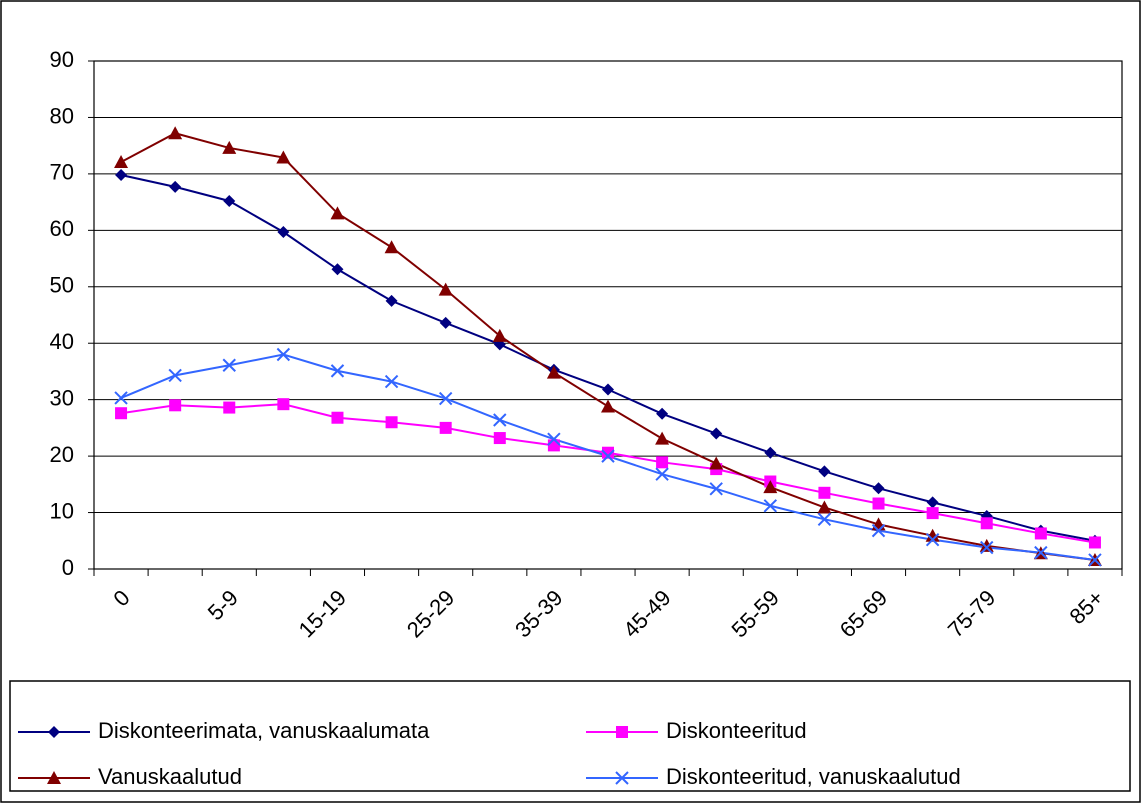 The height and width of the screenshot is (803, 1141). Describe the element at coordinates (62, 59) in the screenshot. I see `y-tick-label: 90` at that location.